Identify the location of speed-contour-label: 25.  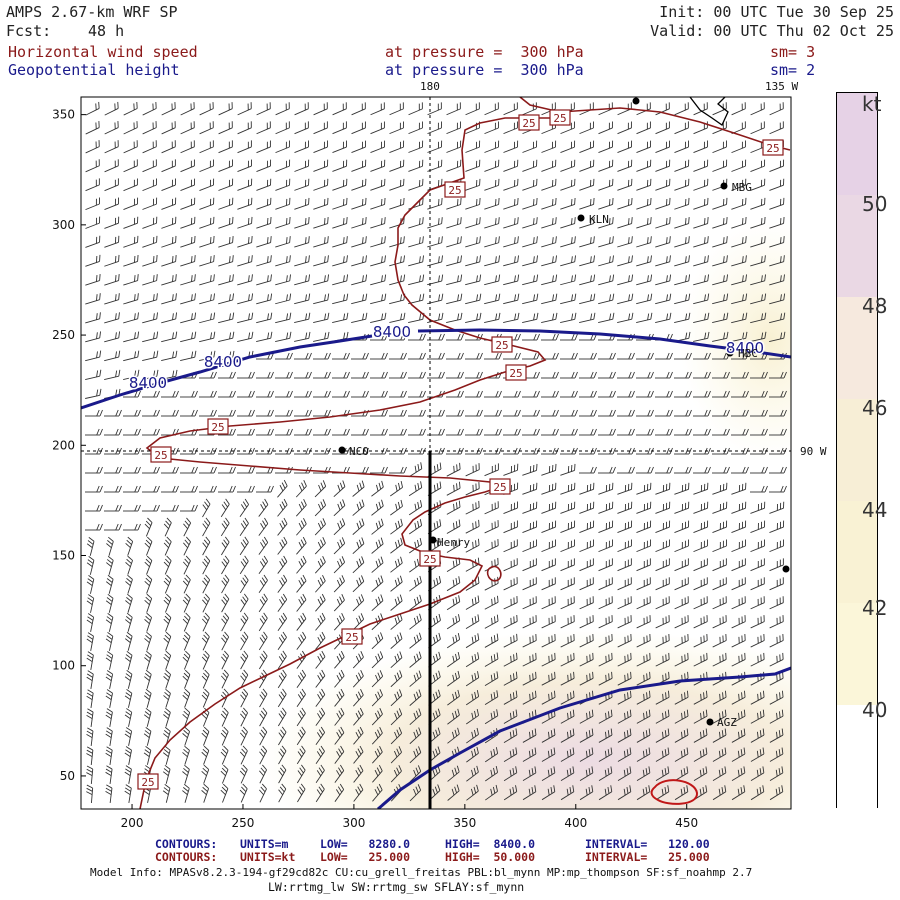
(773, 147).